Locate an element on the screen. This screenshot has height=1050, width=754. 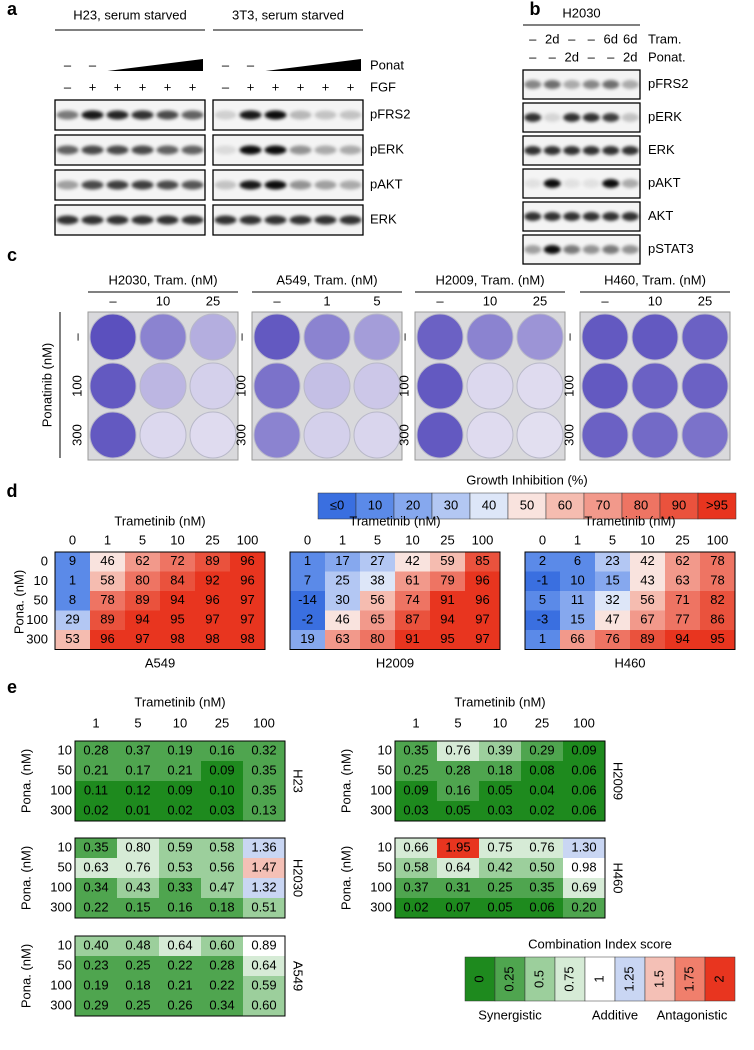
legend-label: 90 is located at coordinates (679, 504).